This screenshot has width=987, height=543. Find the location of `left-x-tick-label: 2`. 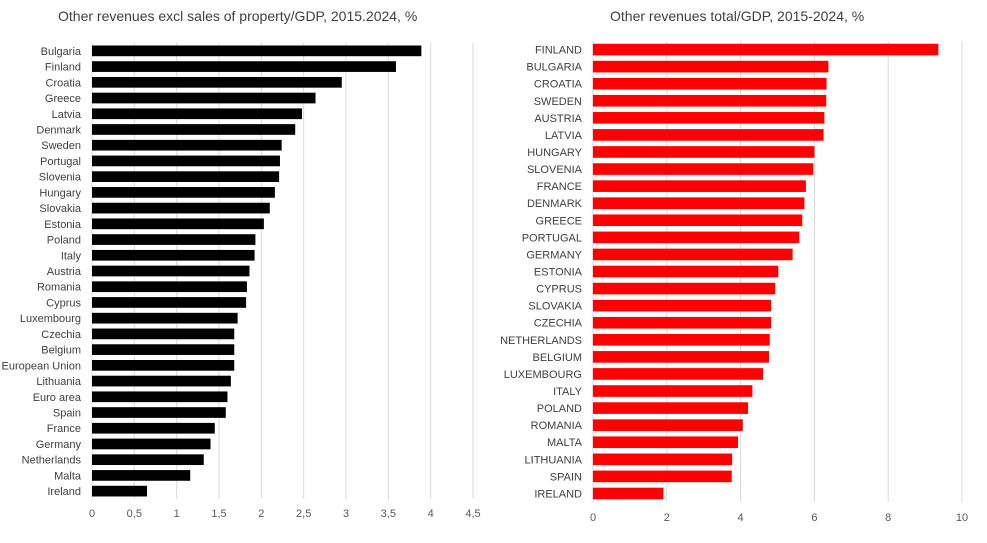

left-x-tick-label: 2 is located at coordinates (261, 514).